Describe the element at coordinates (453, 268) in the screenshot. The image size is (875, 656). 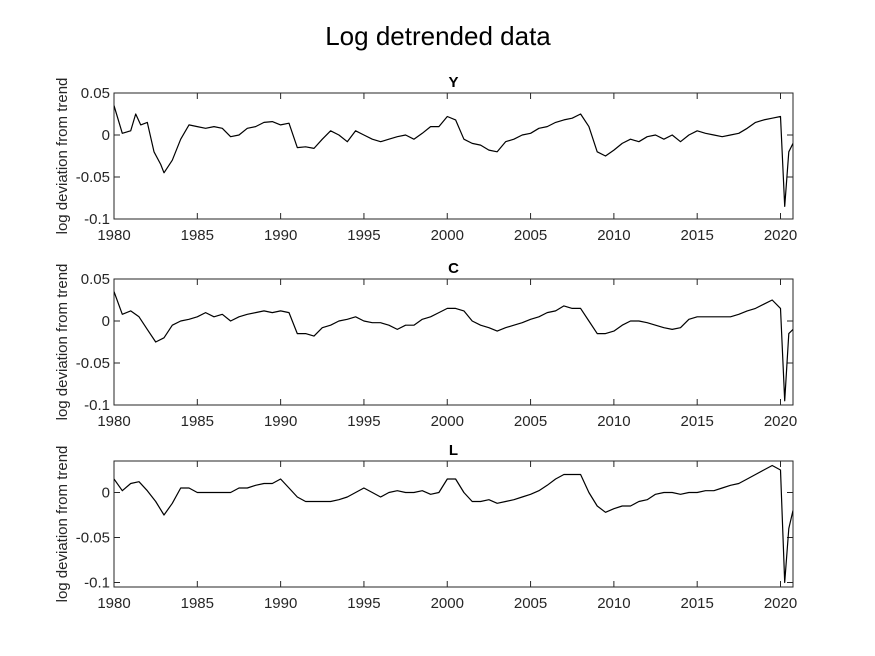
I see `subplot-title: C` at that location.